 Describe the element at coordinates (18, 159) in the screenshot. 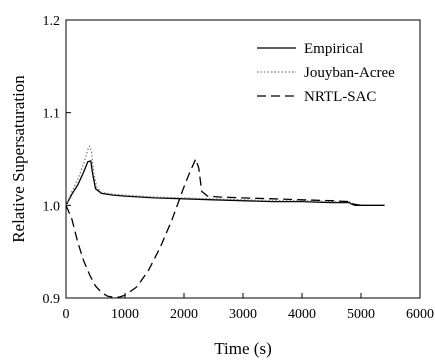

I see `y-axis-label: Relative Supersaturation` at that location.